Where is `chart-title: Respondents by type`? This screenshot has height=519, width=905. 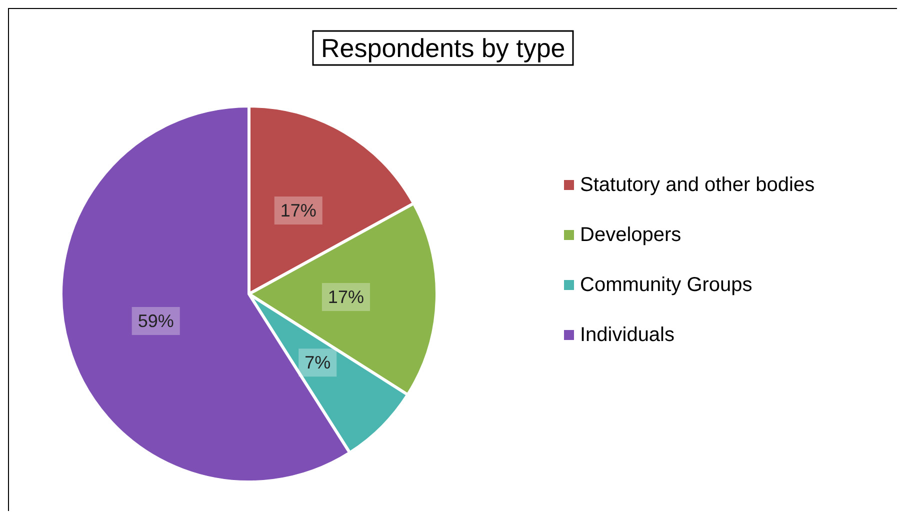 chart-title: Respondents by type is located at coordinates (443, 48).